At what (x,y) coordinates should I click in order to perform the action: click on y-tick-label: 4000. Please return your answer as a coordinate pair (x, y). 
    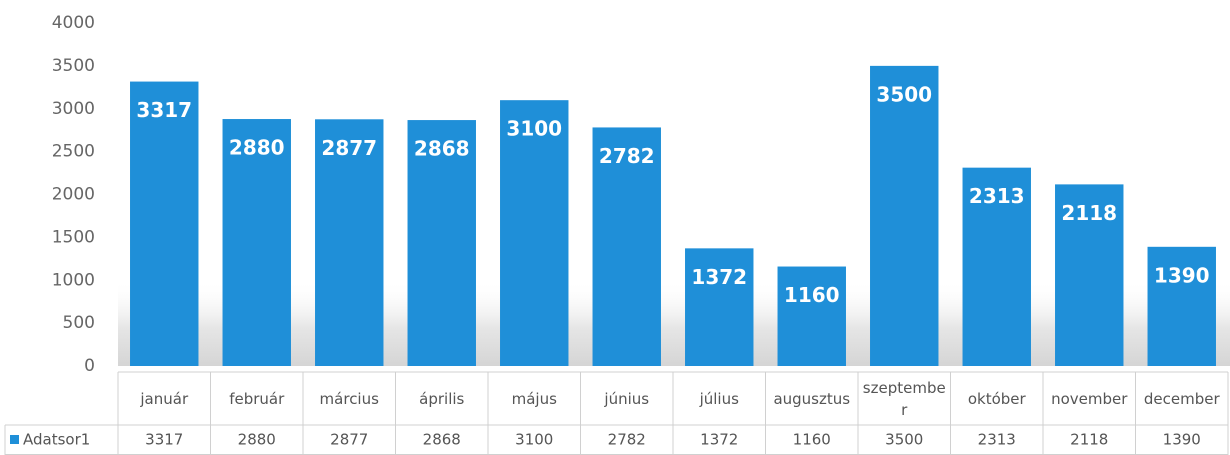
    Looking at the image, I should click on (73, 23).